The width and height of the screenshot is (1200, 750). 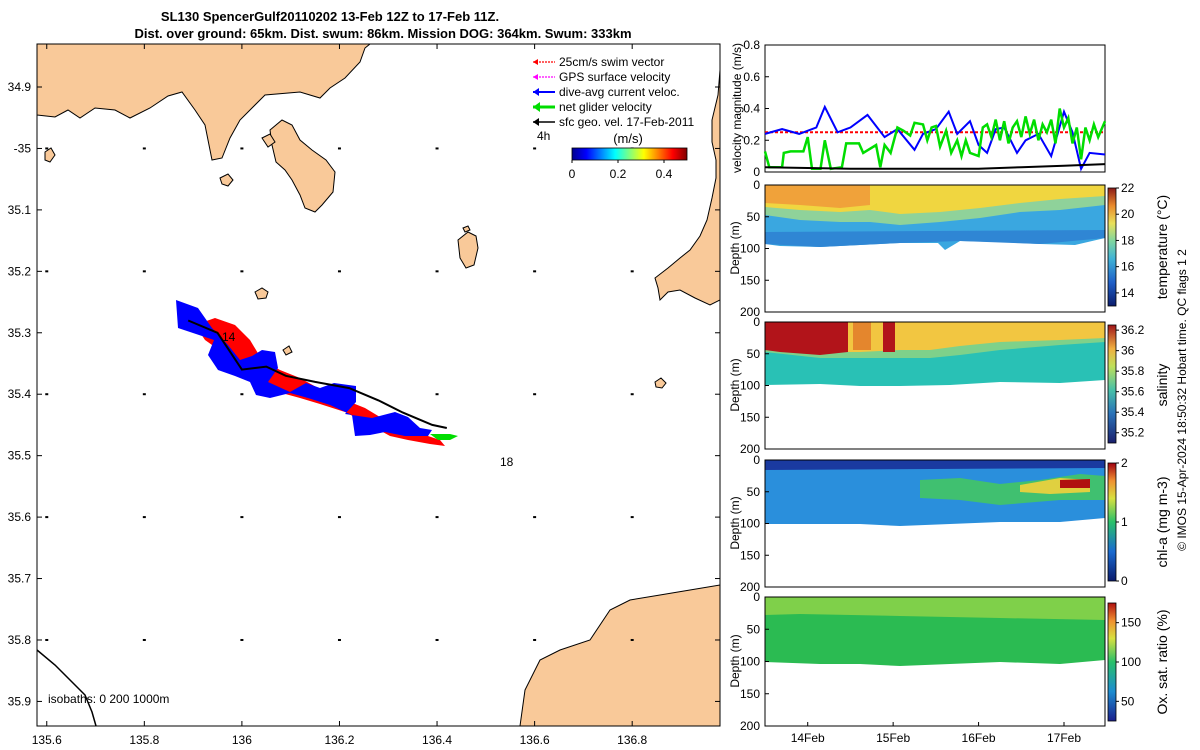 What do you see at coordinates (1112, 522) in the screenshot?
I see `chla-colorbar` at bounding box center [1112, 522].